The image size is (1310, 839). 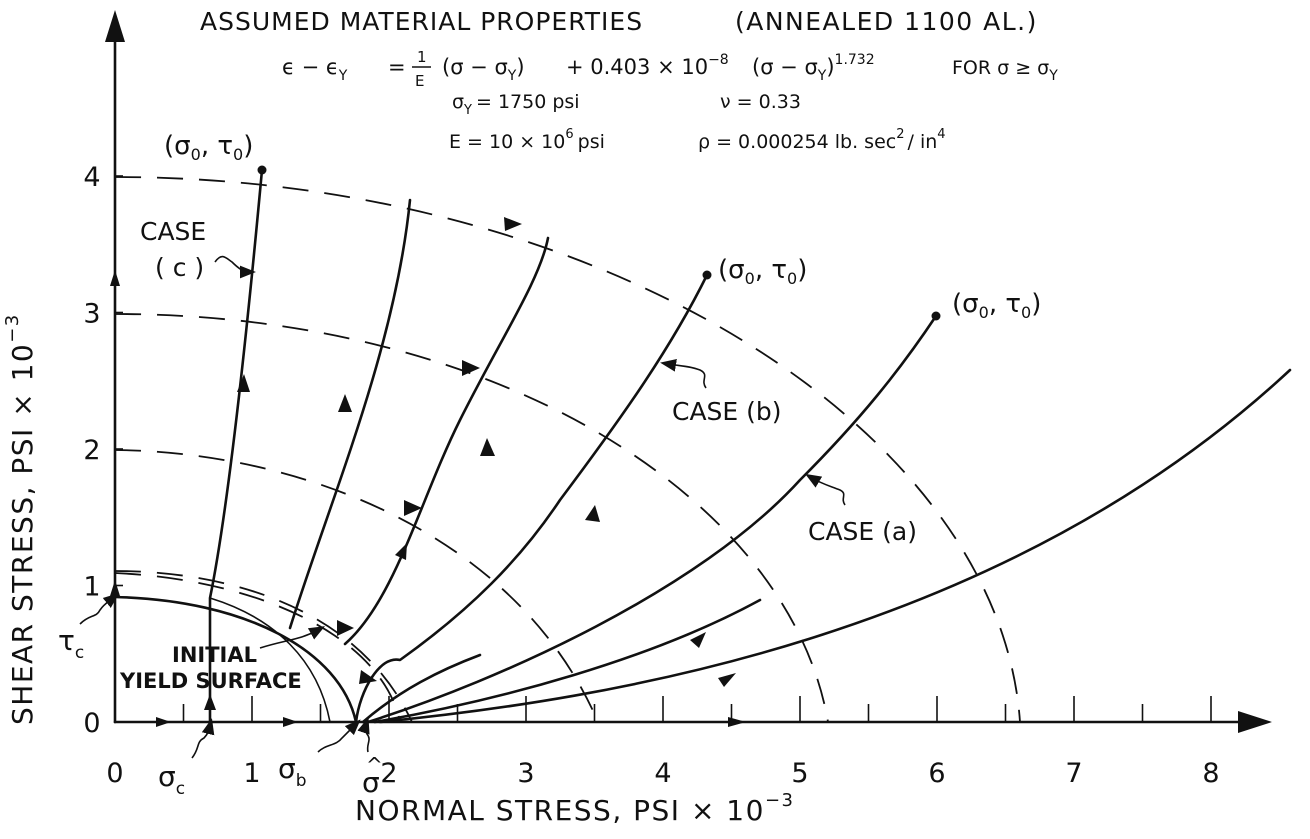 I want to click on x-tick-label: 0, so click(x=114, y=773).